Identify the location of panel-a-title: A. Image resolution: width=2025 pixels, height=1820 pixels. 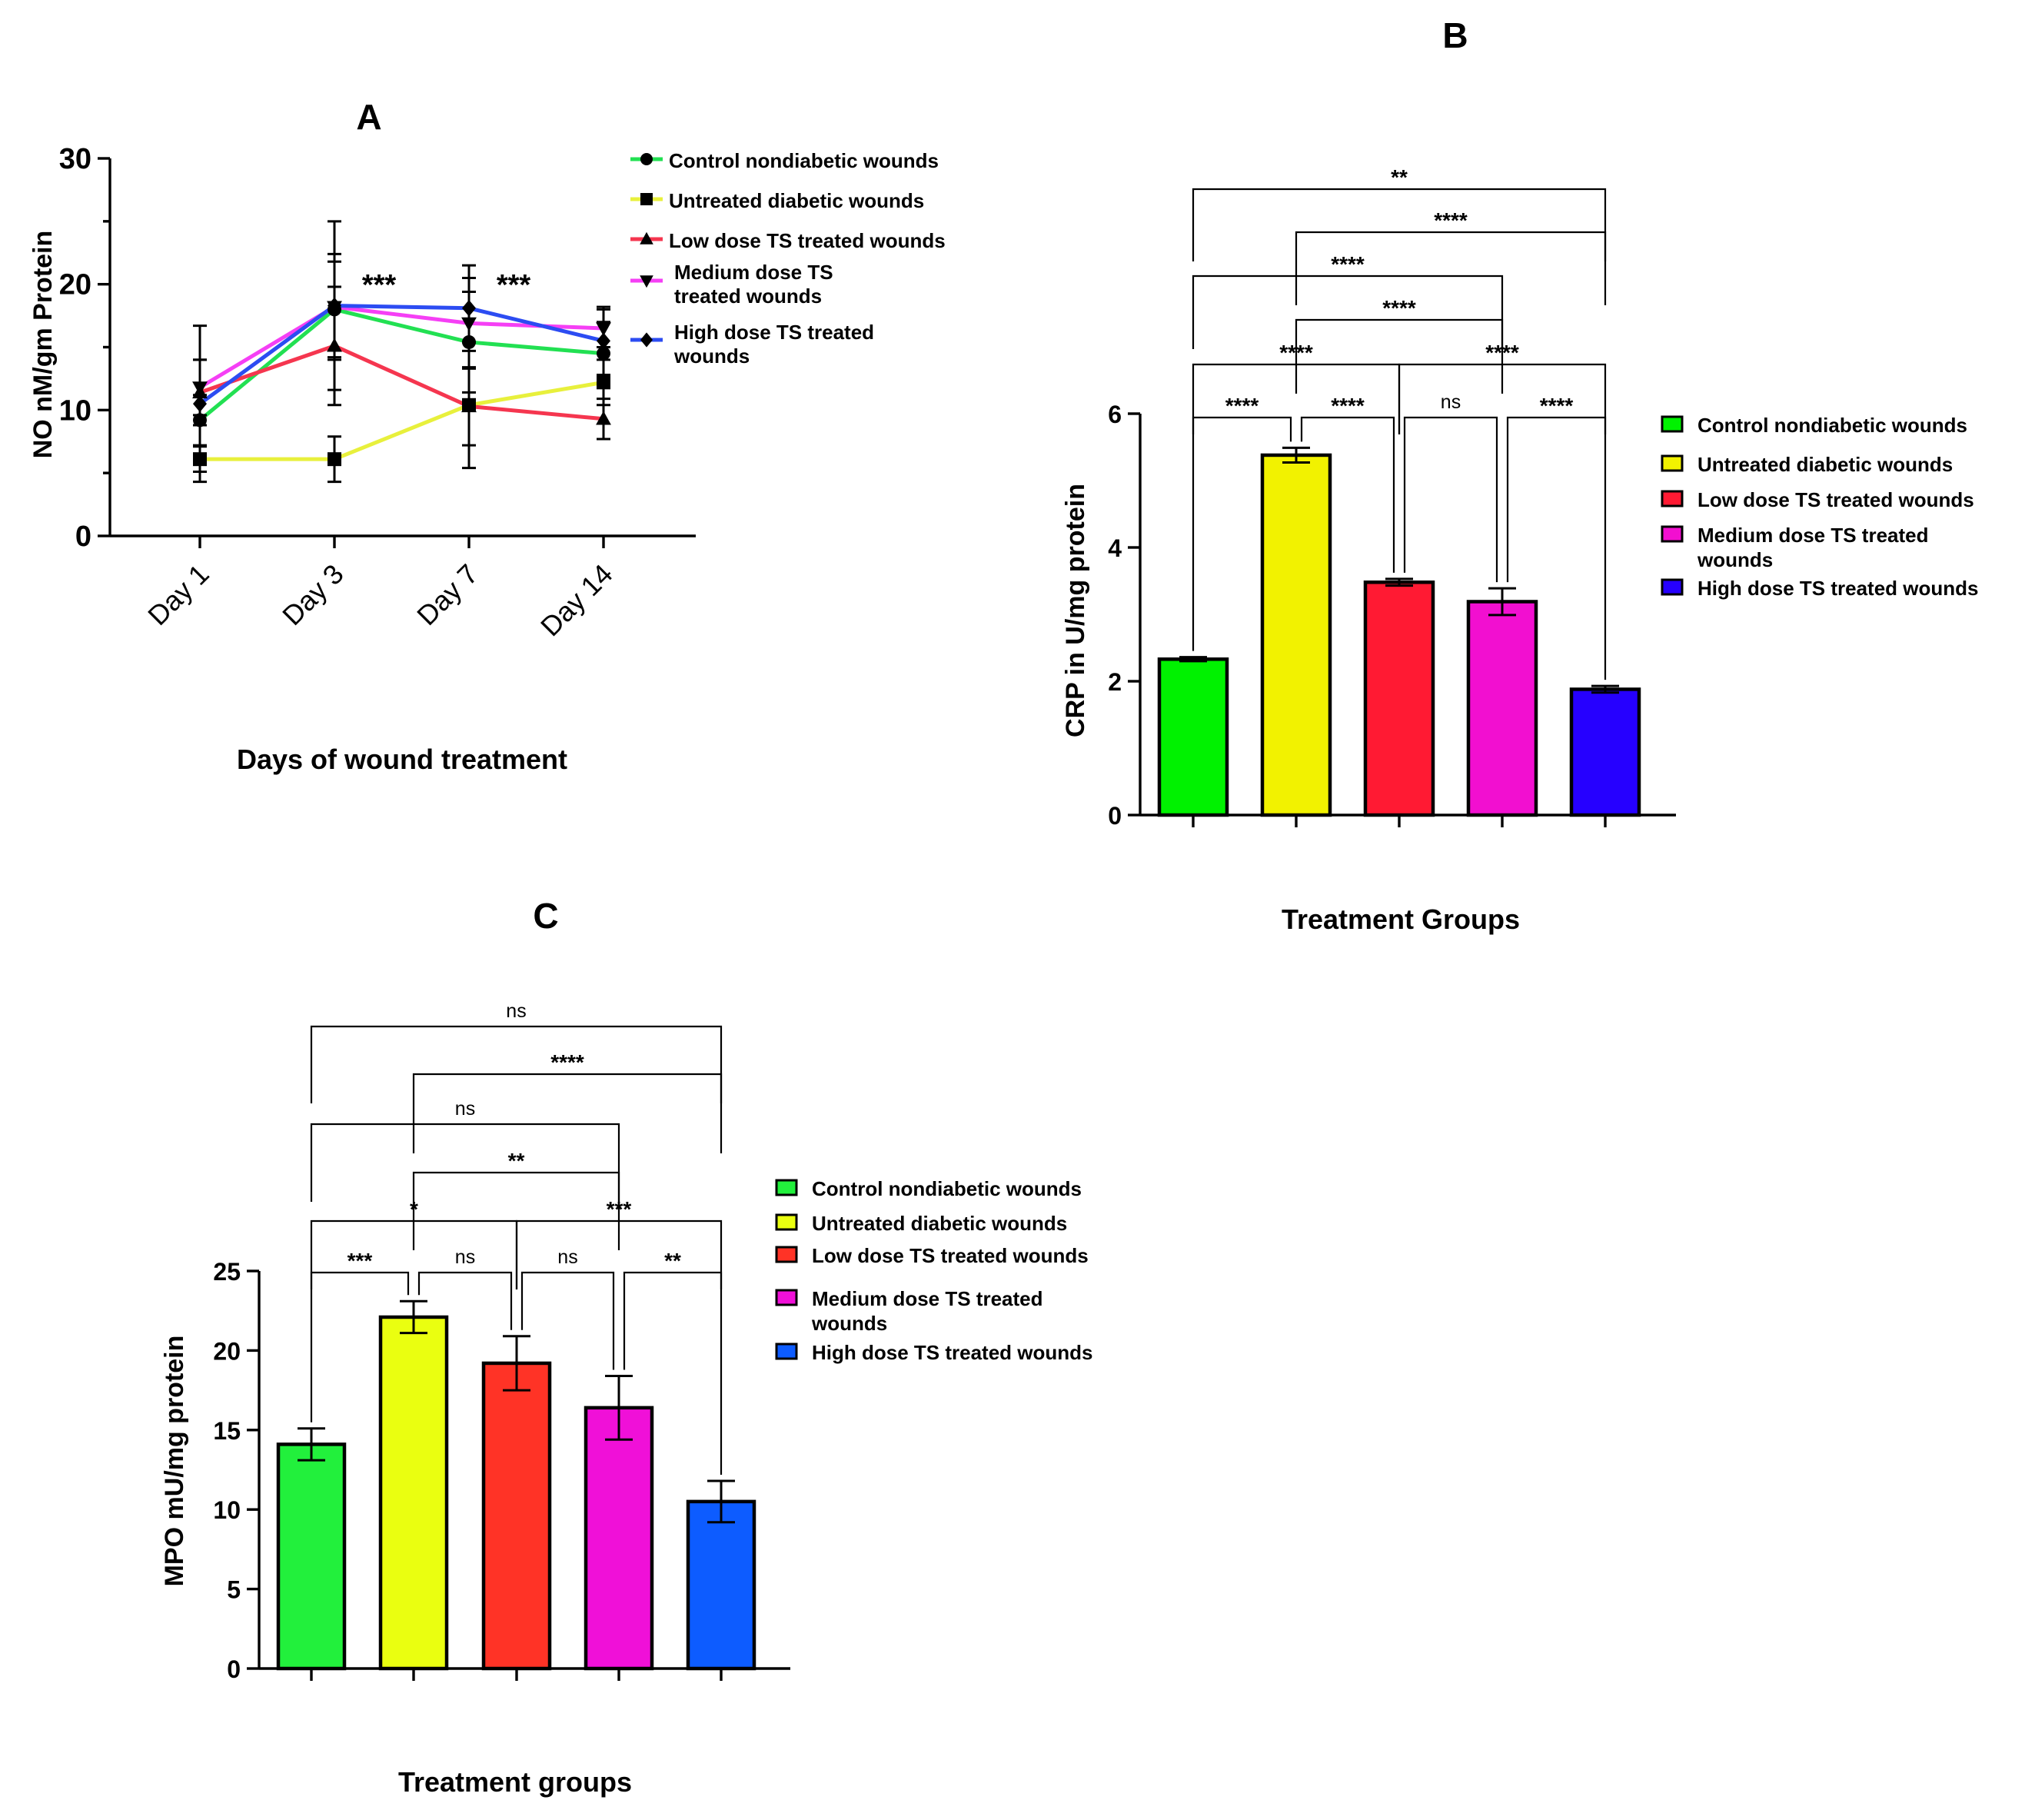
(368, 117).